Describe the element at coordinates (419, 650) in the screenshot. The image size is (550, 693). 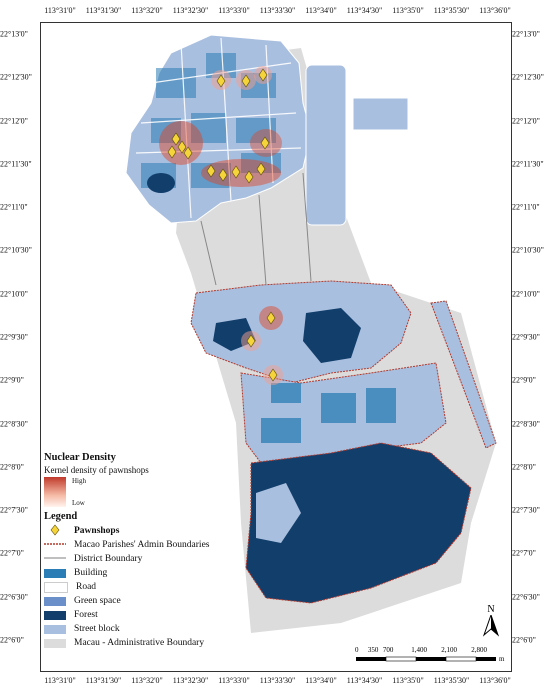
I see `scale-tick-label: 1,400` at that location.